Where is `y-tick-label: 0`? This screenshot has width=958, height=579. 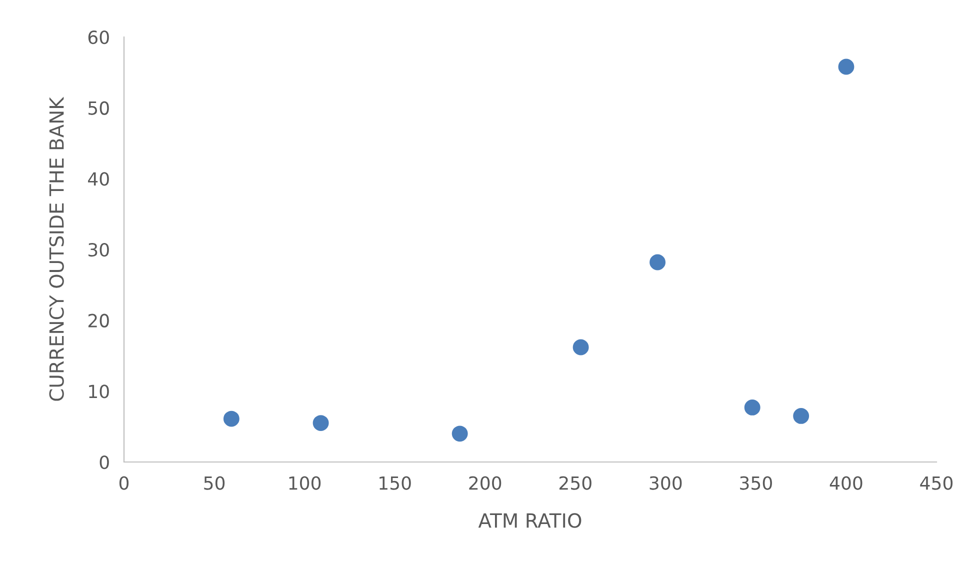 y-tick-label: 0 is located at coordinates (104, 462).